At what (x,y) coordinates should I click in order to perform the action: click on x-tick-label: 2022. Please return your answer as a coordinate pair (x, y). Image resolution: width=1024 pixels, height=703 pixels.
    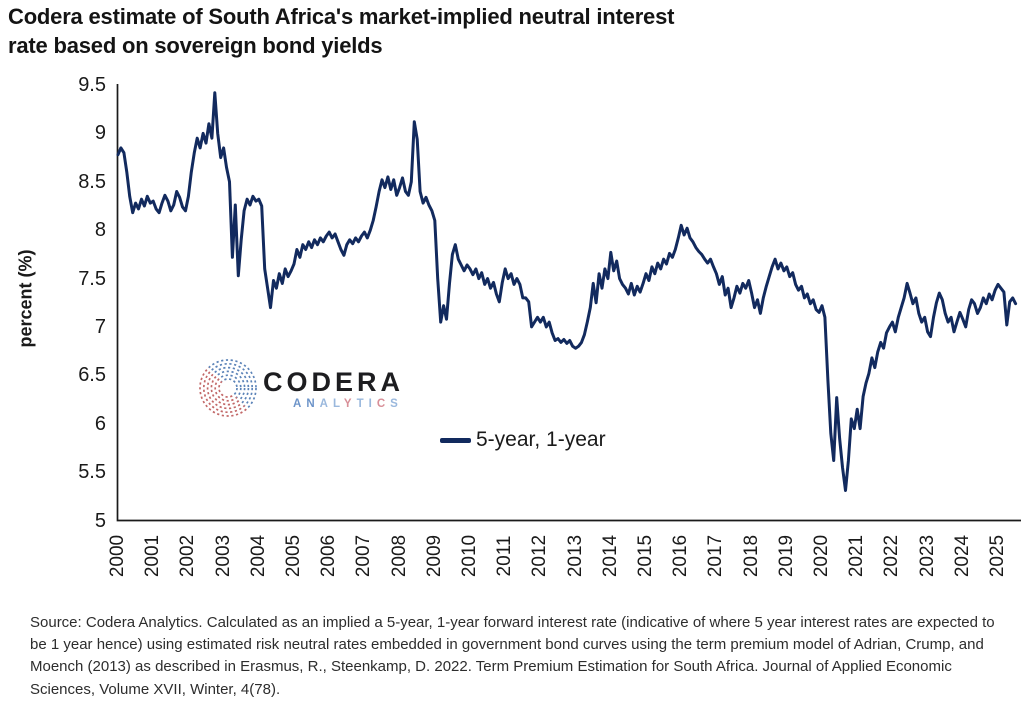
    Looking at the image, I should click on (892, 556).